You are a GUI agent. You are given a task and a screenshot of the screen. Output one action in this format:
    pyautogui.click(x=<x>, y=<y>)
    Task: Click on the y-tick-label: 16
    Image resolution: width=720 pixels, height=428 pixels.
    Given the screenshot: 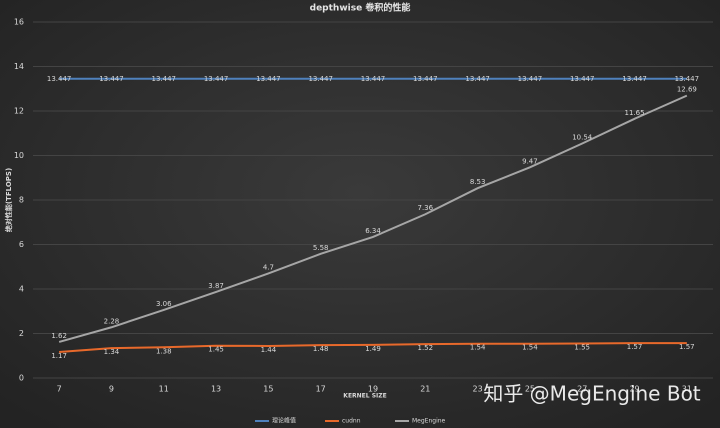 What is the action you would take?
    pyautogui.click(x=19, y=22)
    